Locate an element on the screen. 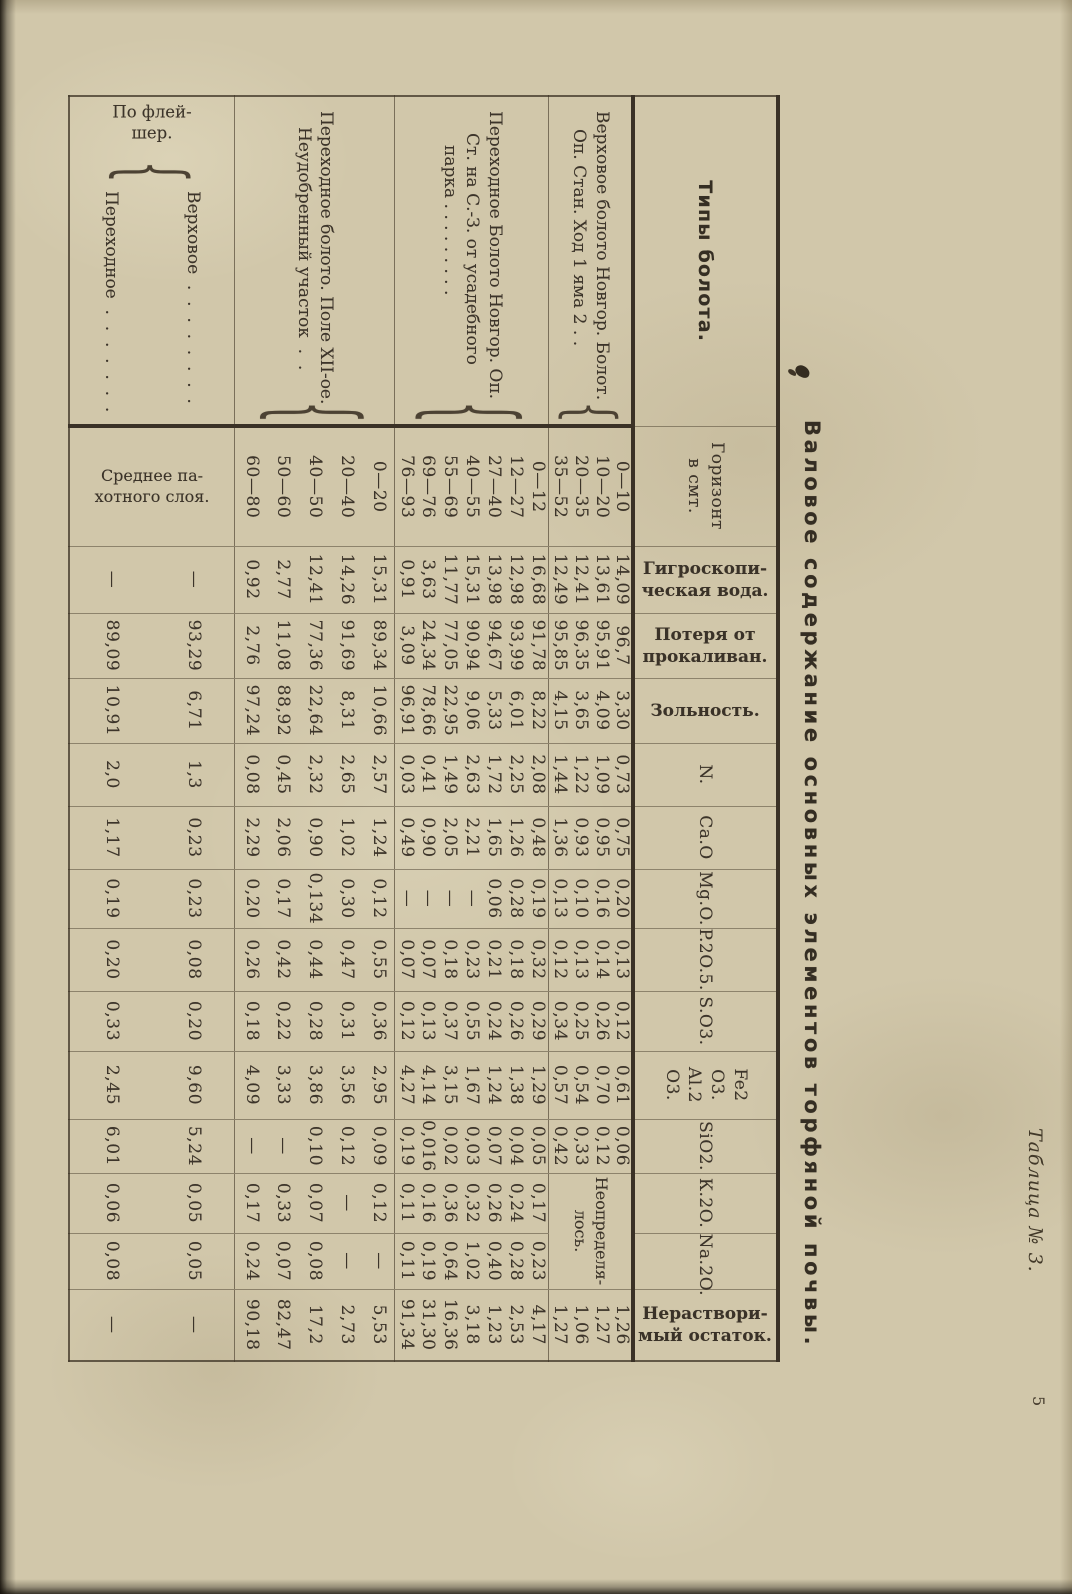 This screenshot has height=1594, width=1072. data-cell: 22,64 is located at coordinates (315, 710).